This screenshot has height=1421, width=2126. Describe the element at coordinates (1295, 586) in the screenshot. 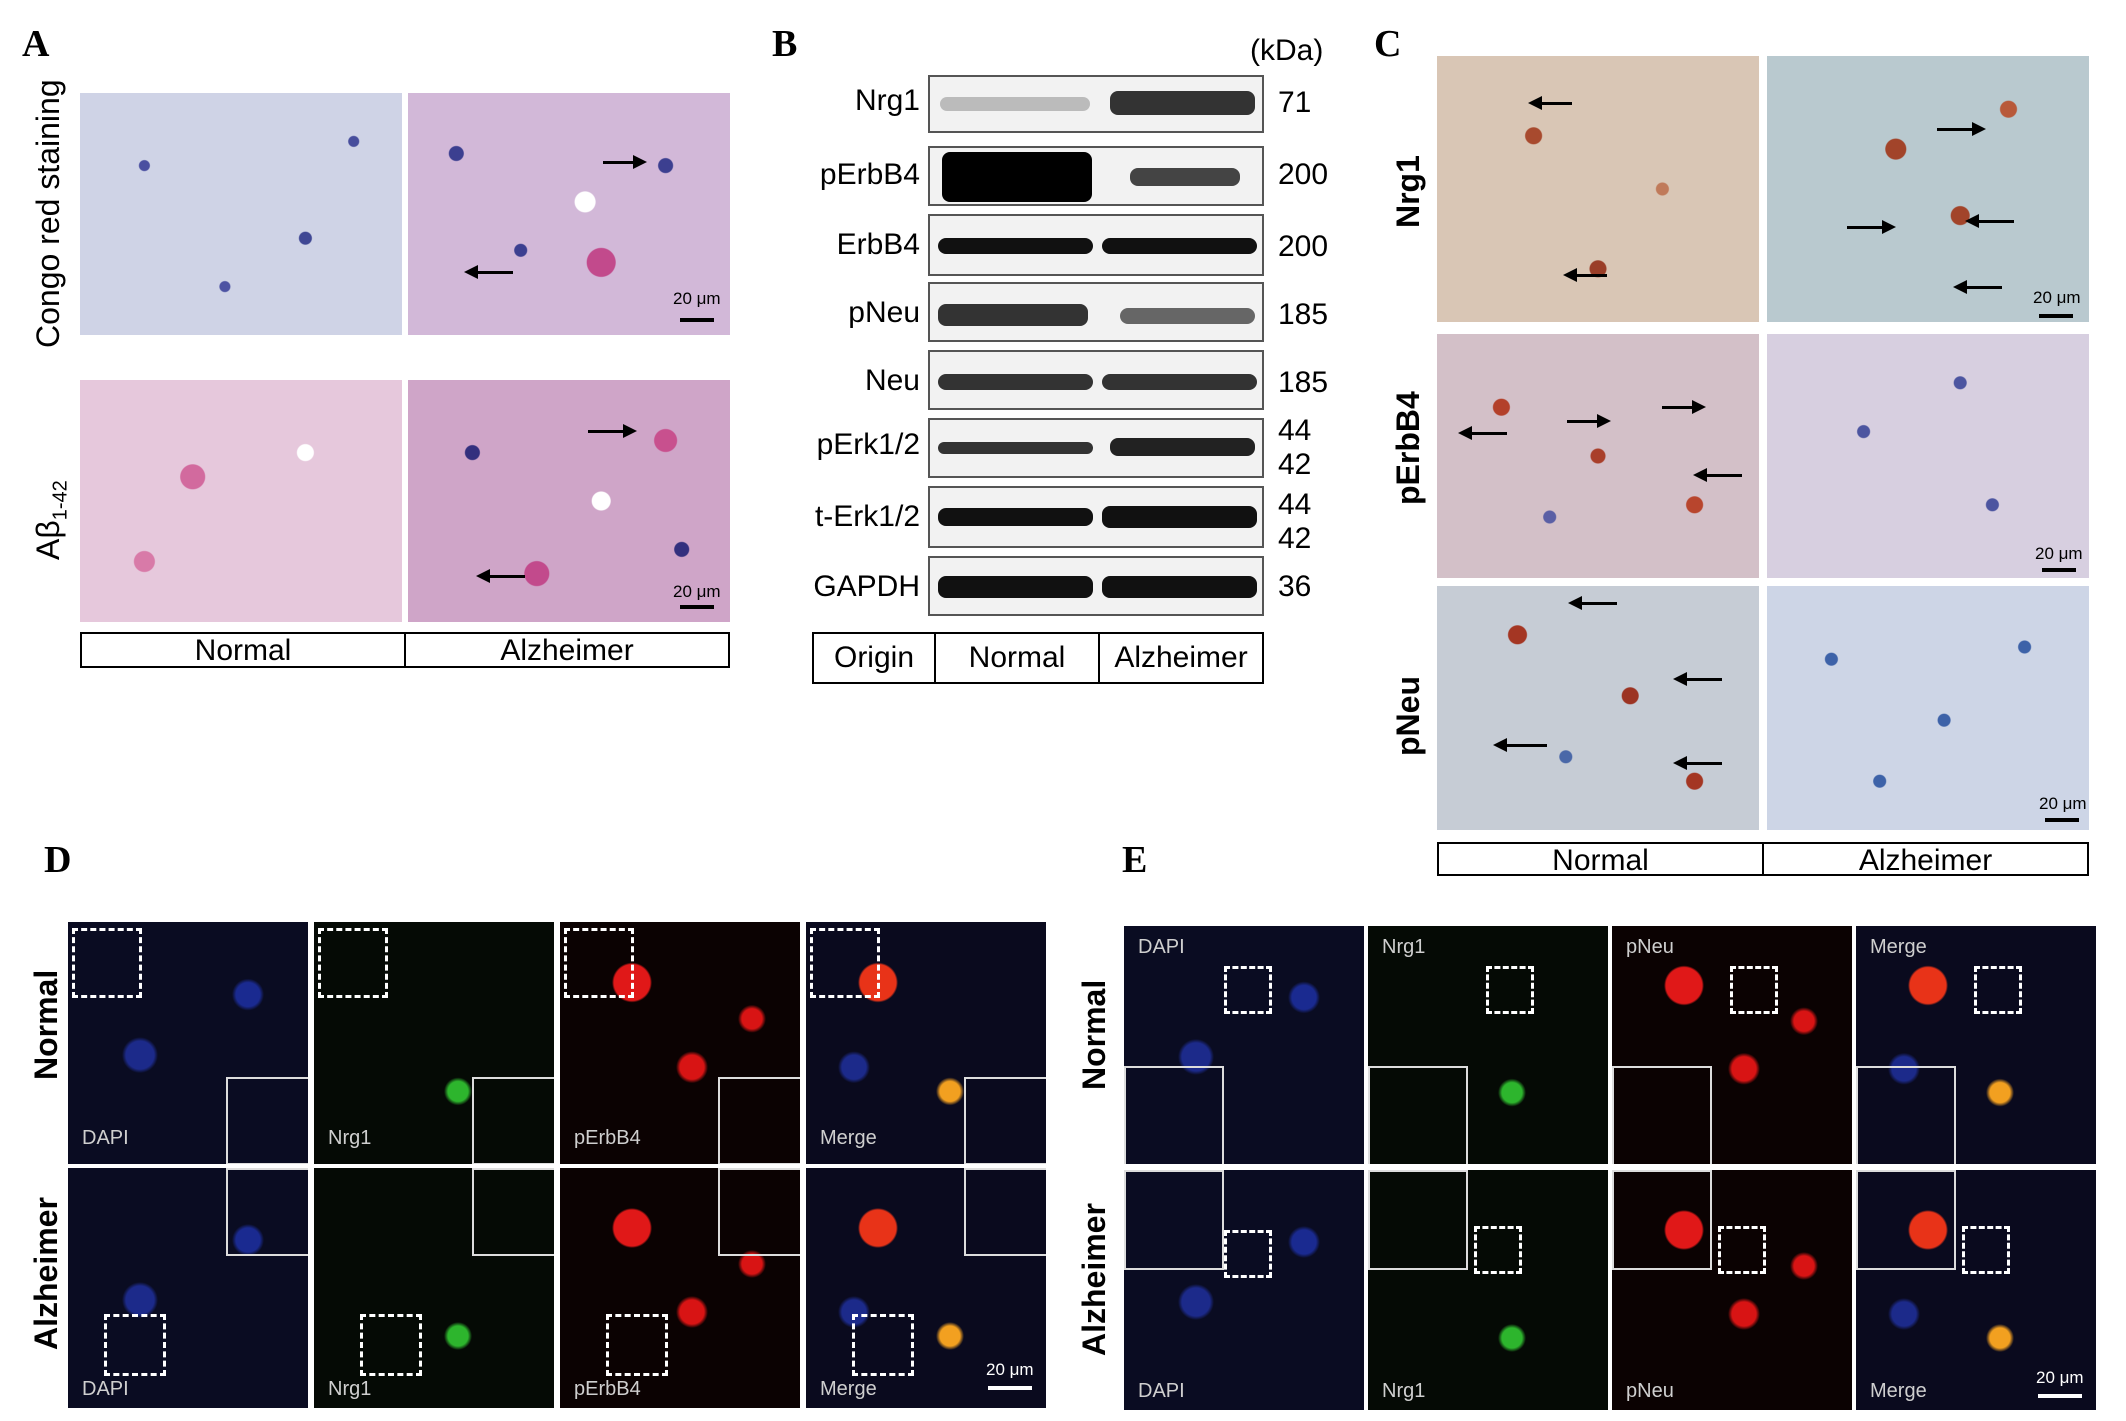

I see `kda-gapdh: 36` at that location.